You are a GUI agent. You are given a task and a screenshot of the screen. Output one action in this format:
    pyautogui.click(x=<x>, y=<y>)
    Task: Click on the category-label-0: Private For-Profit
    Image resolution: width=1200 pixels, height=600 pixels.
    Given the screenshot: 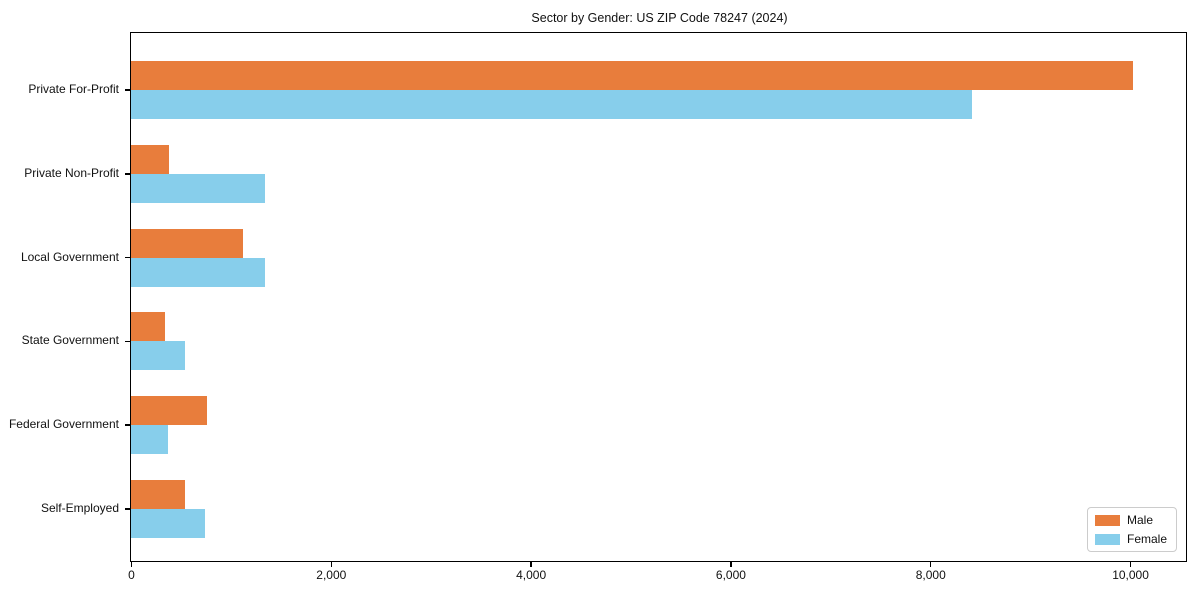 What is the action you would take?
    pyautogui.click(x=73, y=89)
    